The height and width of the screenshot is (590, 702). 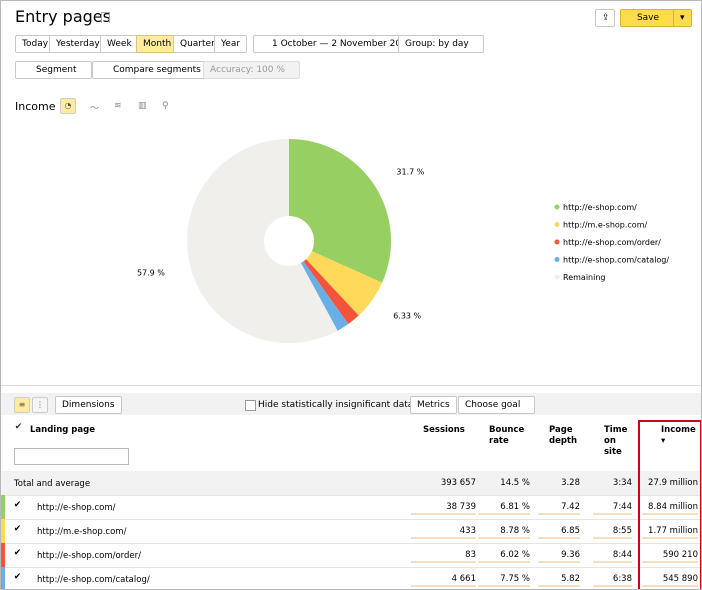 I want to click on total-cell: 14.5 %, so click(x=515, y=483).